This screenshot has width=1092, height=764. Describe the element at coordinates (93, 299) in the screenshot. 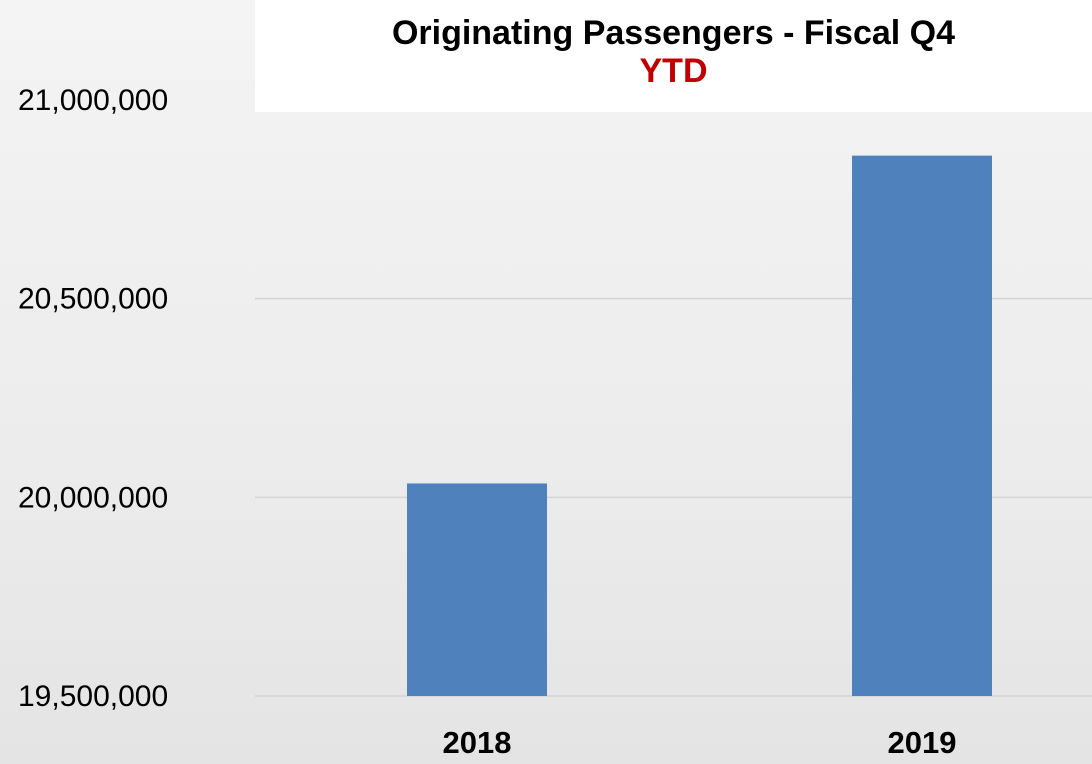

I see `y-tick-label: 20,500,000` at that location.